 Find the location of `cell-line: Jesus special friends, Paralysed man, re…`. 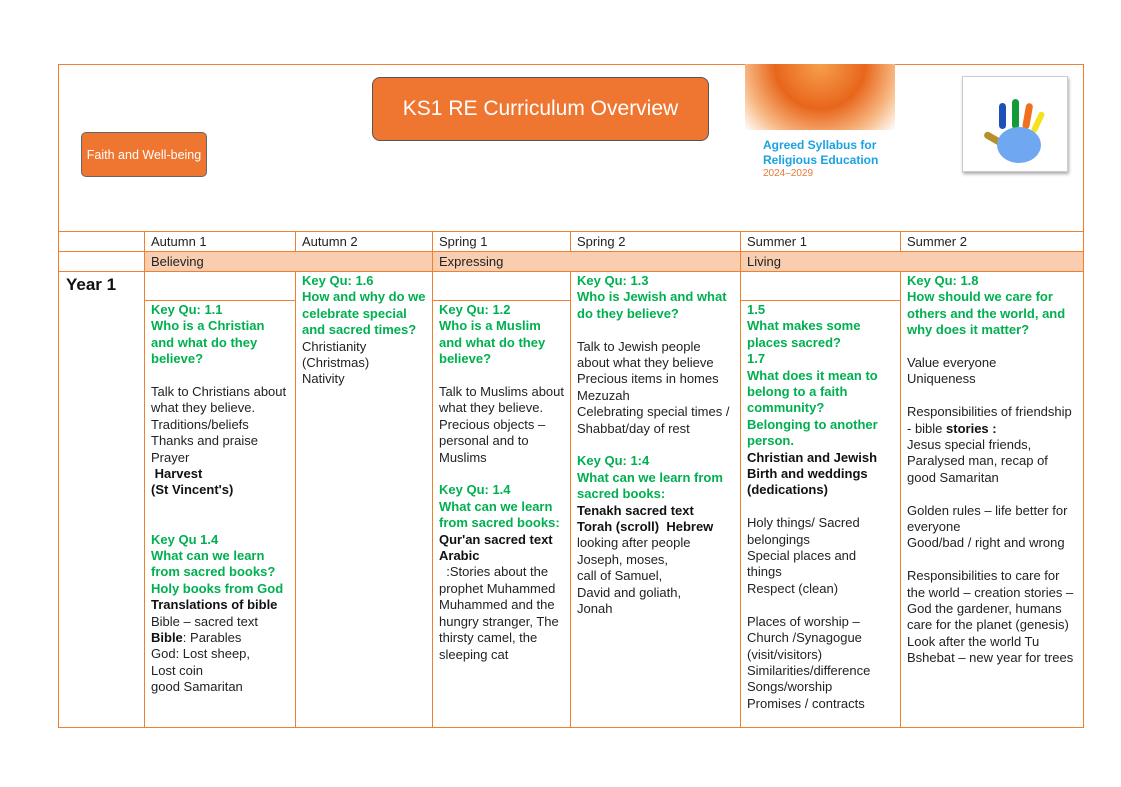

cell-line: Jesus special friends, Paralysed man, re… is located at coordinates (979, 461).